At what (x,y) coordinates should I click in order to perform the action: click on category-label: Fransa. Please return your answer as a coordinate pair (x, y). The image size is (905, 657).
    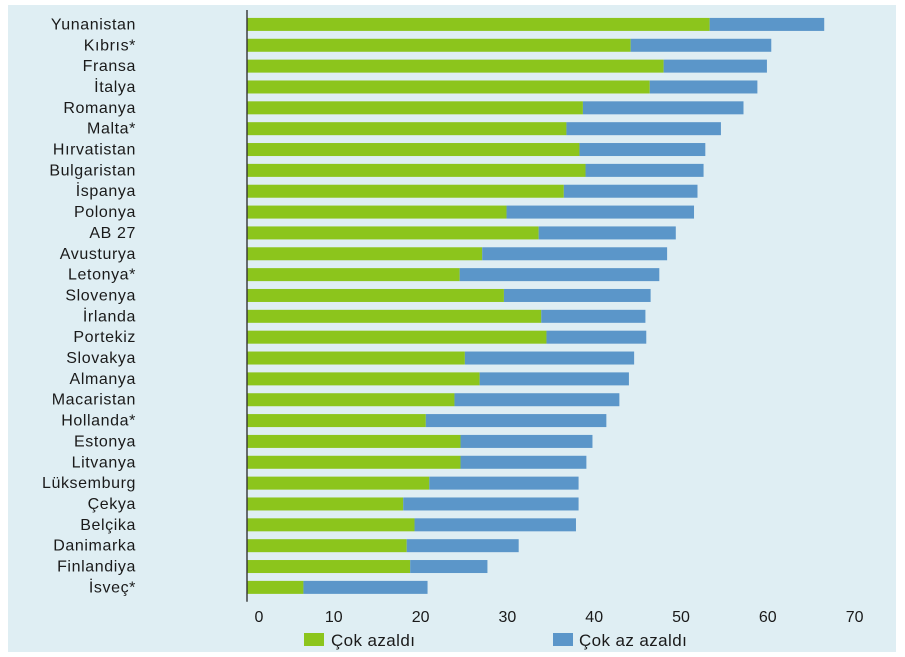
    Looking at the image, I should click on (109, 66).